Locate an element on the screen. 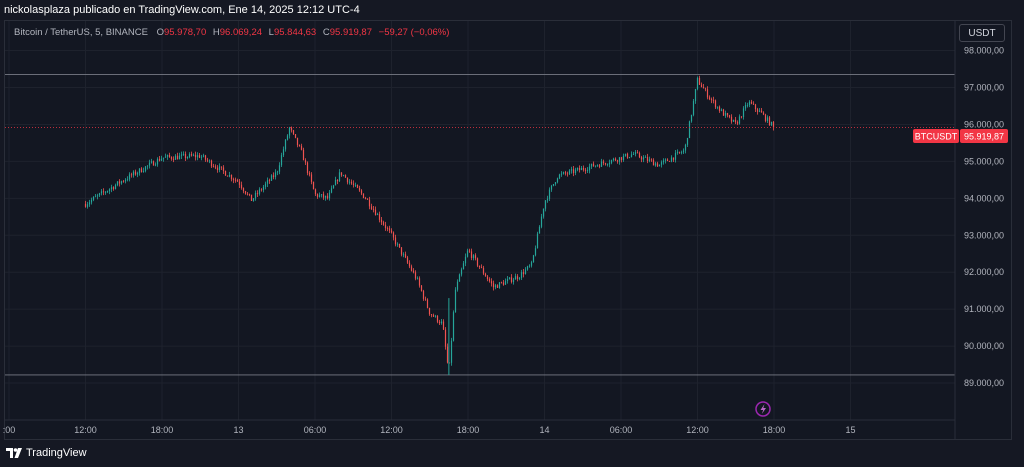 The image size is (1024, 467). time-tick-label: 12:00 is located at coordinates (85, 430).